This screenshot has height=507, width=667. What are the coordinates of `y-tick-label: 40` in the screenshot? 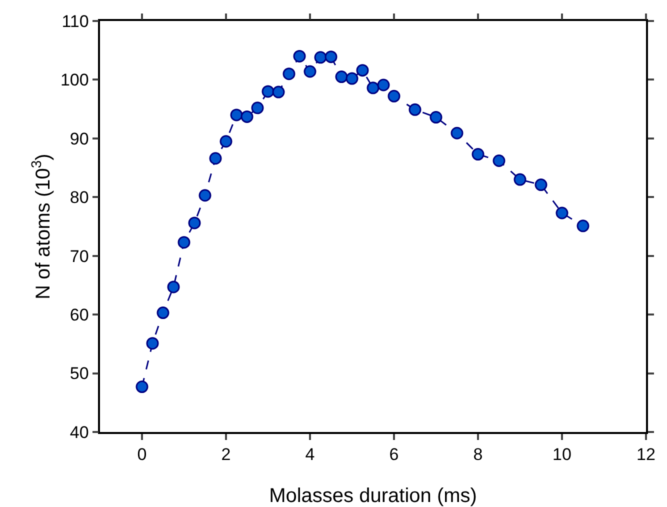 It's located at (79, 432).